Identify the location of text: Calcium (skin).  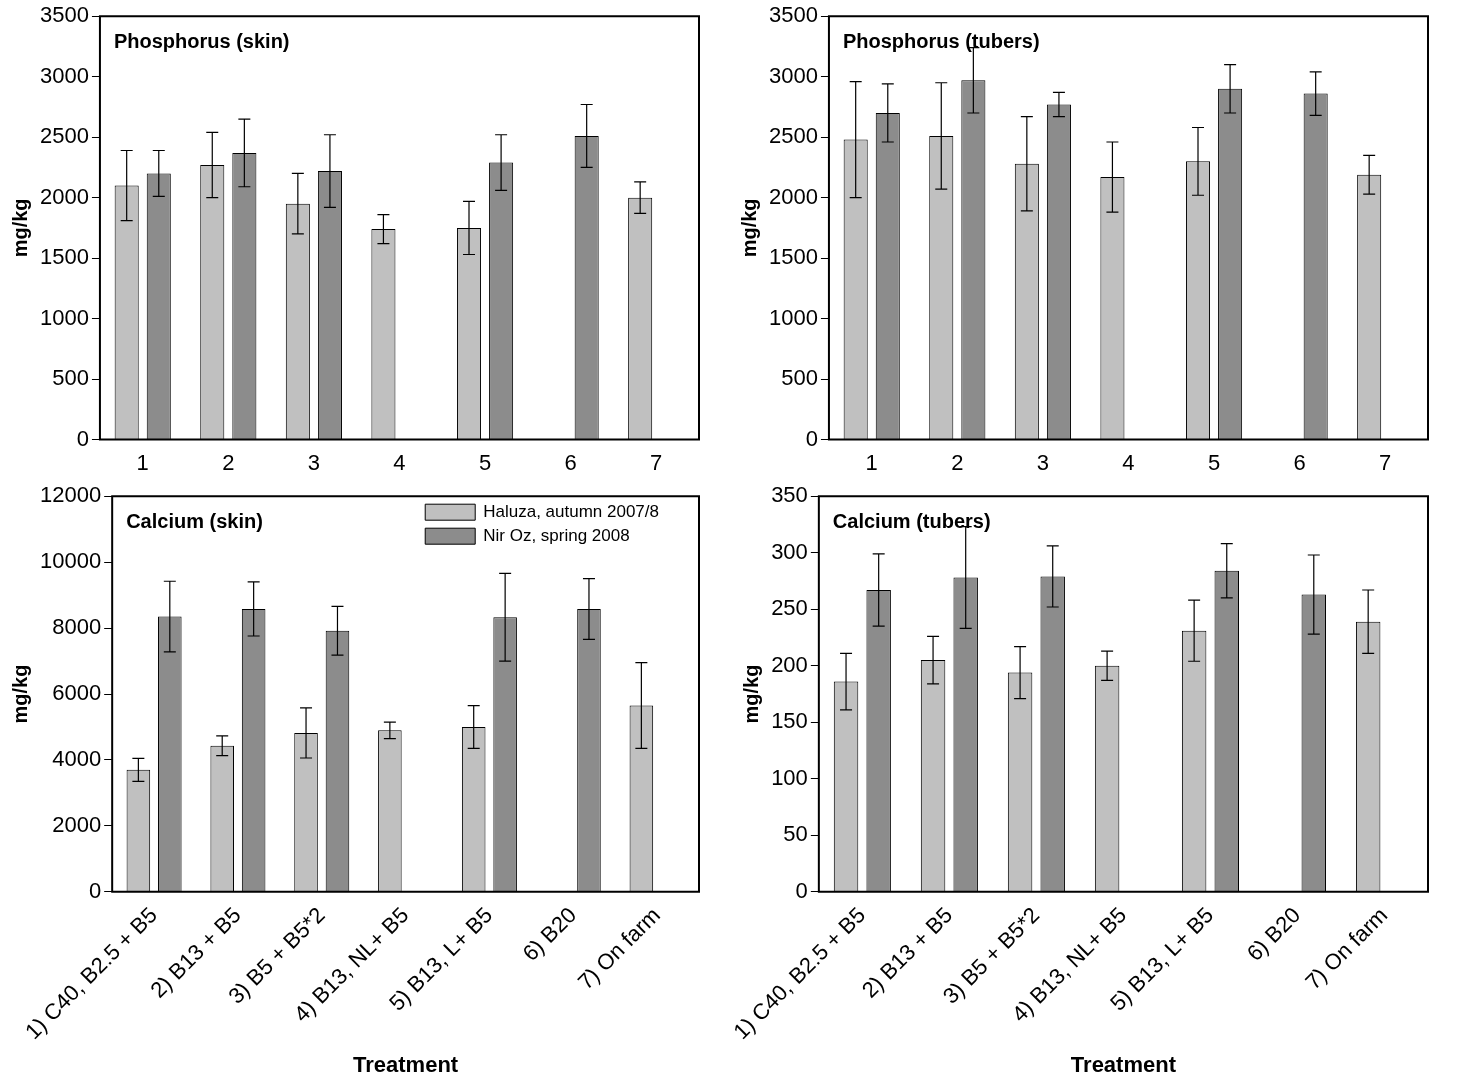
(194, 520).